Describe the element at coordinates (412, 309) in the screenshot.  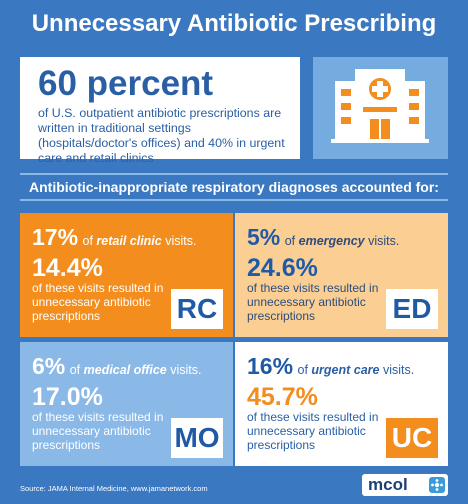
I see `card-code-badge: ED` at that location.